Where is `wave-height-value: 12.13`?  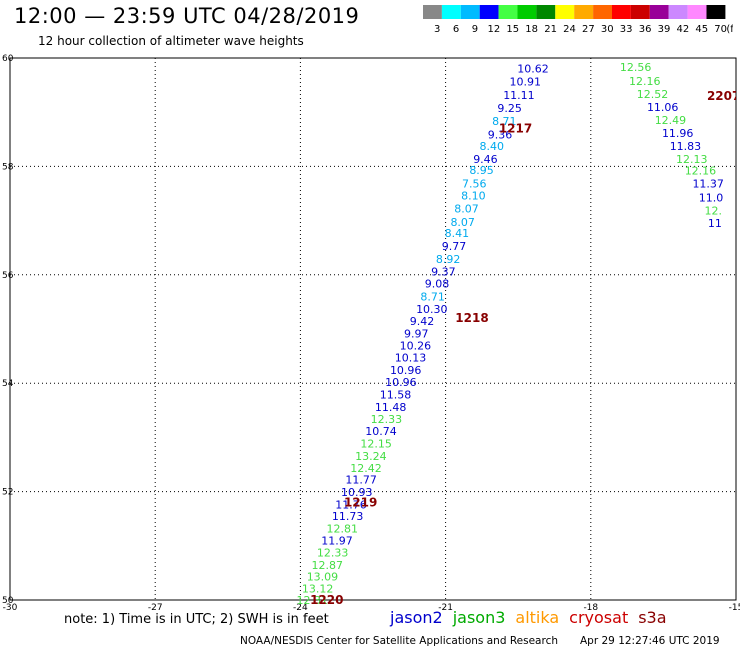 wave-height-value: 12.13 is located at coordinates (692, 159).